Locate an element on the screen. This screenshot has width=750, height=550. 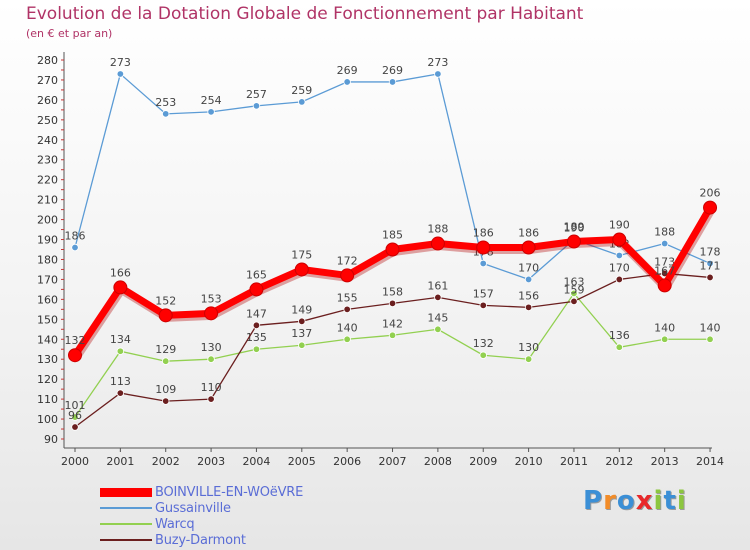
logo-letter: r is located at coordinates (610, 501).